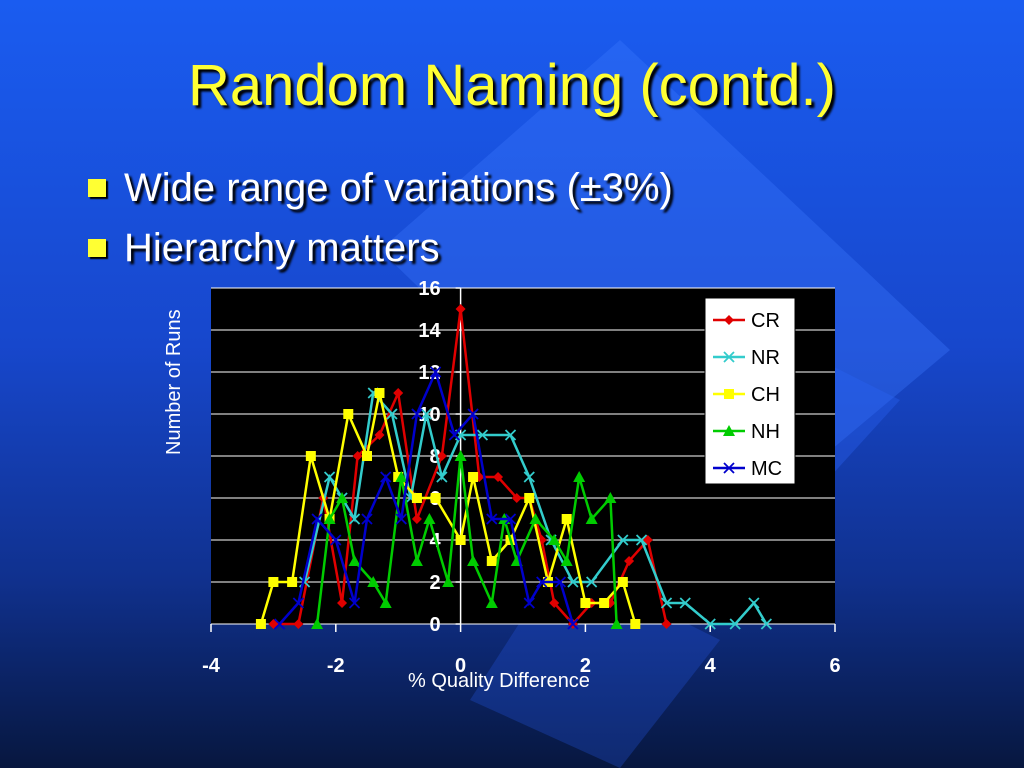 Image resolution: width=1024 pixels, height=768 pixels. Describe the element at coordinates (434, 583) in the screenshot. I see `y-tick-label: 2` at that location.